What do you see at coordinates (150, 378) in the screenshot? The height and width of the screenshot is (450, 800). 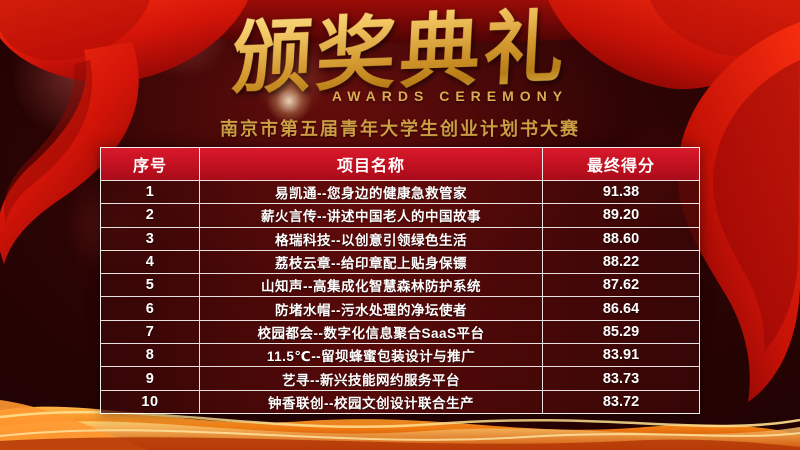 I see `rank-cell: 9` at bounding box center [150, 378].